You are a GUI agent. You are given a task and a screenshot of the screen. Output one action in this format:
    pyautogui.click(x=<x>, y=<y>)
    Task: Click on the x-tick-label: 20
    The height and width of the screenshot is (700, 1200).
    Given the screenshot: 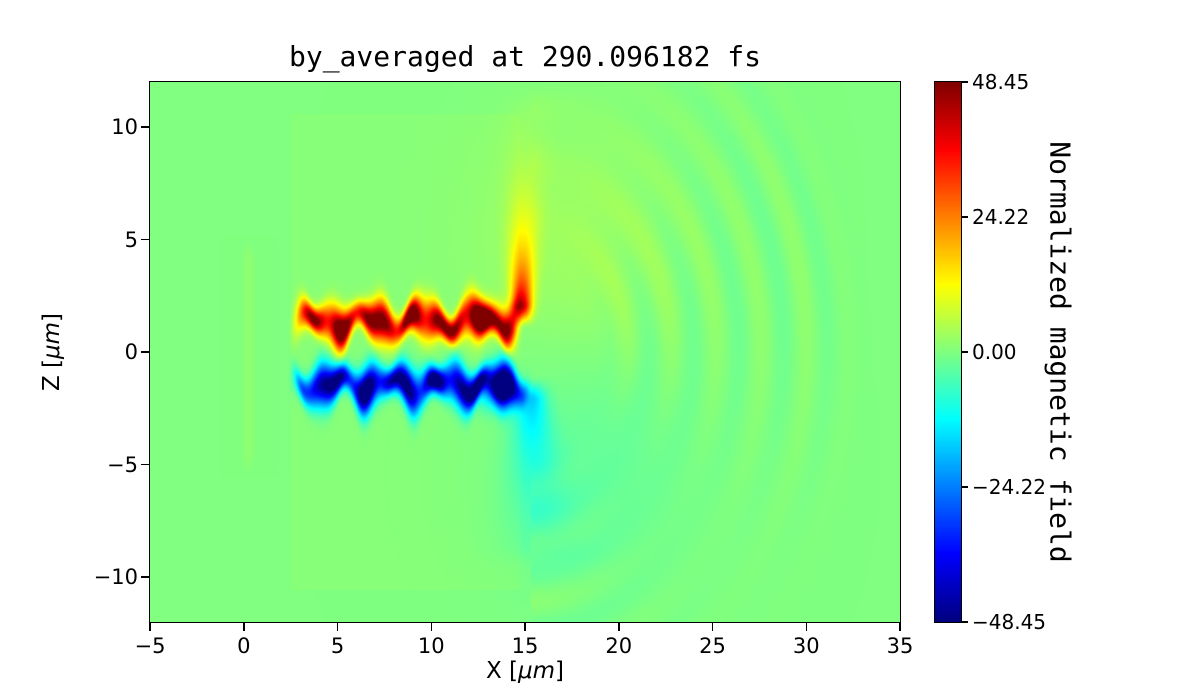 What is the action you would take?
    pyautogui.click(x=619, y=646)
    